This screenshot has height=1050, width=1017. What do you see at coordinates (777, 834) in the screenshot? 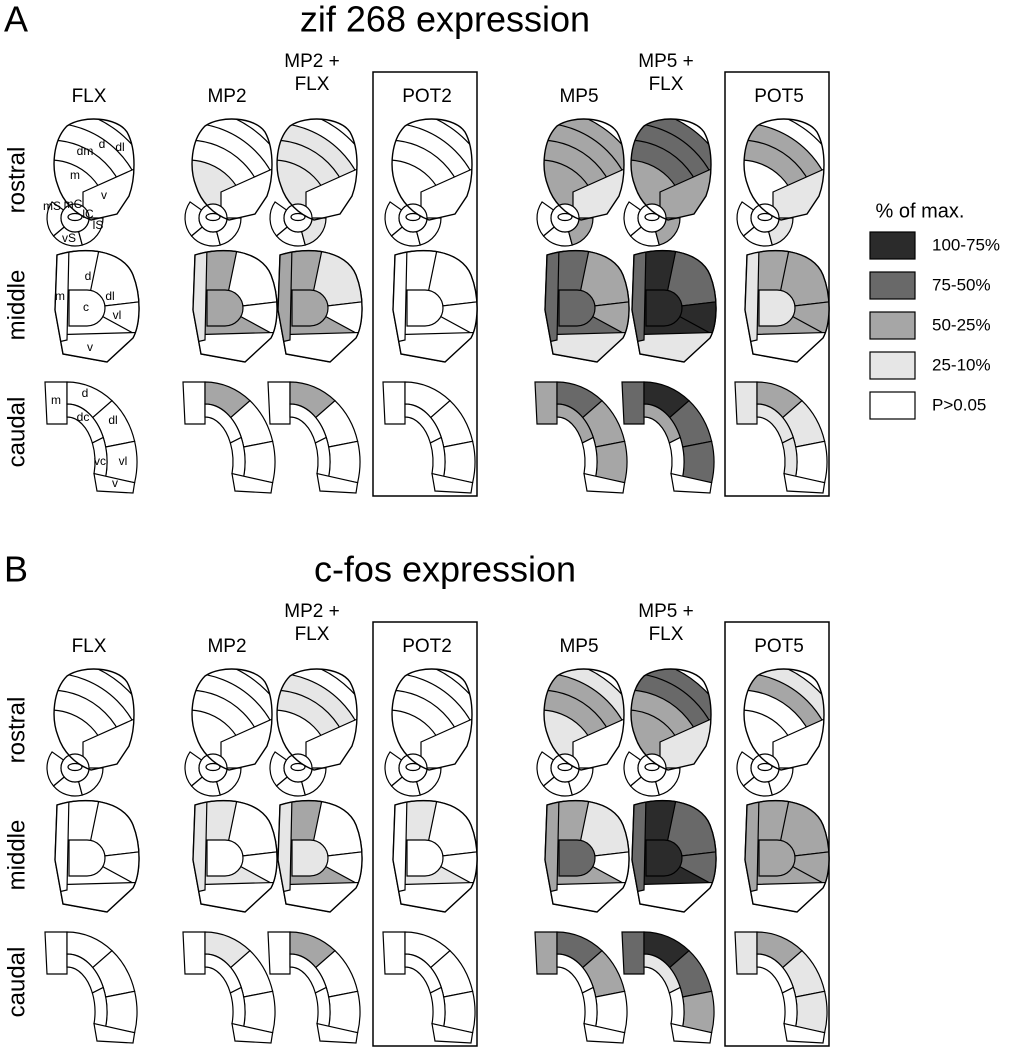
I see `column-box` at bounding box center [777, 834].